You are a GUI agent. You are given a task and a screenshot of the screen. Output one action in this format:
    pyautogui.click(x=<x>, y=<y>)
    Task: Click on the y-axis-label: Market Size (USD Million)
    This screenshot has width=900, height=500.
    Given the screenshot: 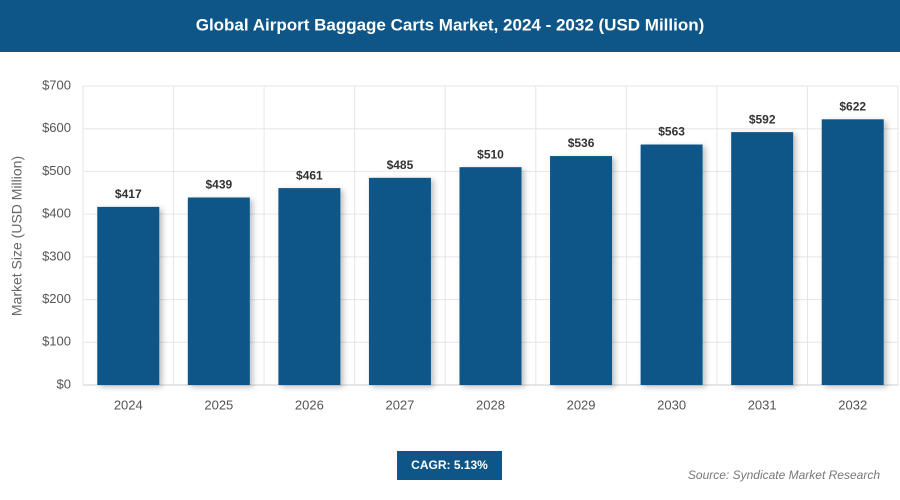 What is the action you would take?
    pyautogui.click(x=17, y=236)
    